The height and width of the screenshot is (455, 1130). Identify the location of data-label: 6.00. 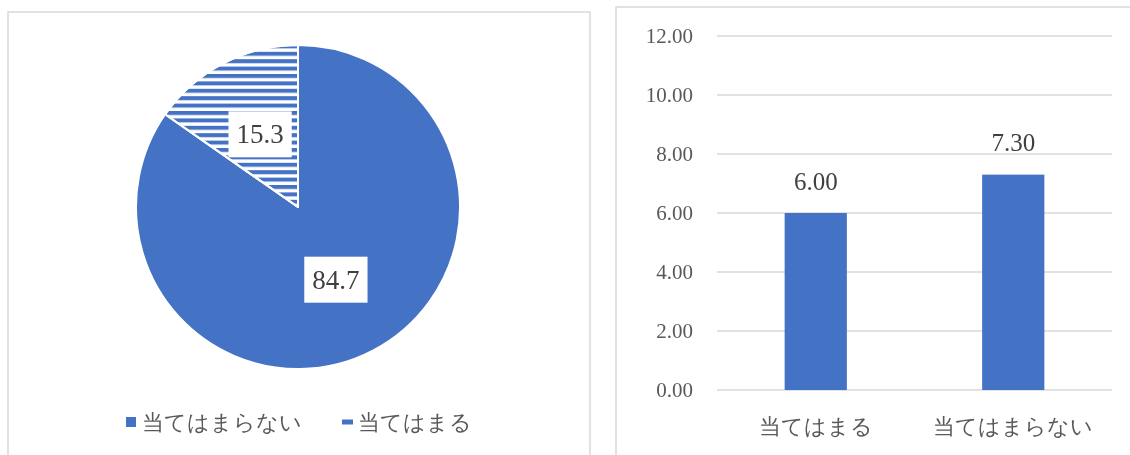
(815, 181).